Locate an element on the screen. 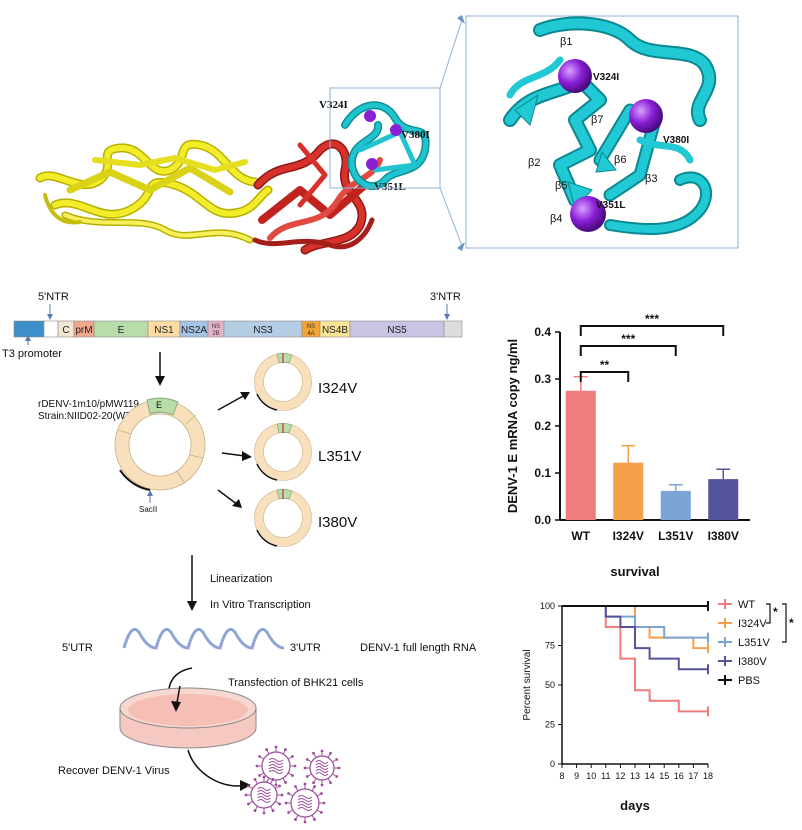 The image size is (802, 830). zoom-sphere-v324i is located at coordinates (575, 76).